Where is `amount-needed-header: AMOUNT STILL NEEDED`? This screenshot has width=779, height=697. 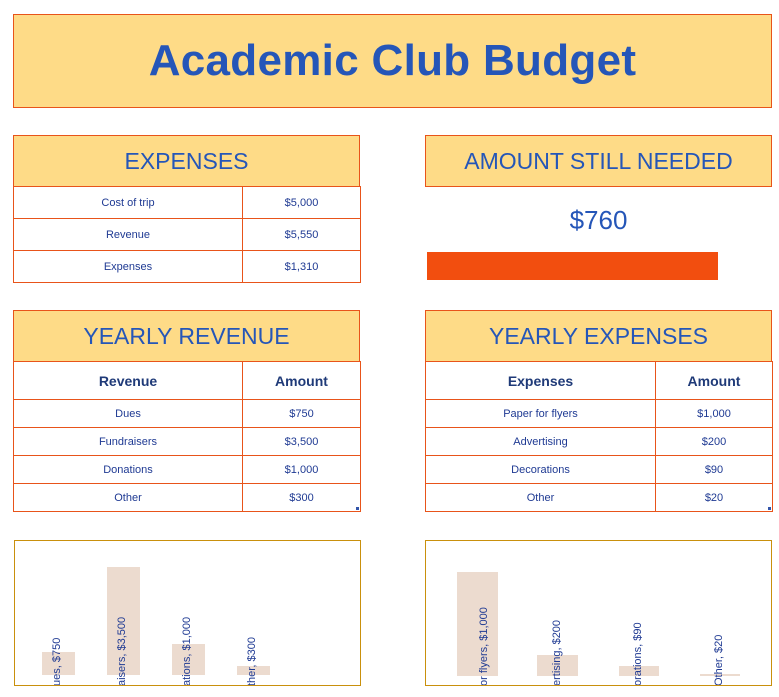
amount-needed-header: AMOUNT STILL NEEDED is located at coordinates (598, 161).